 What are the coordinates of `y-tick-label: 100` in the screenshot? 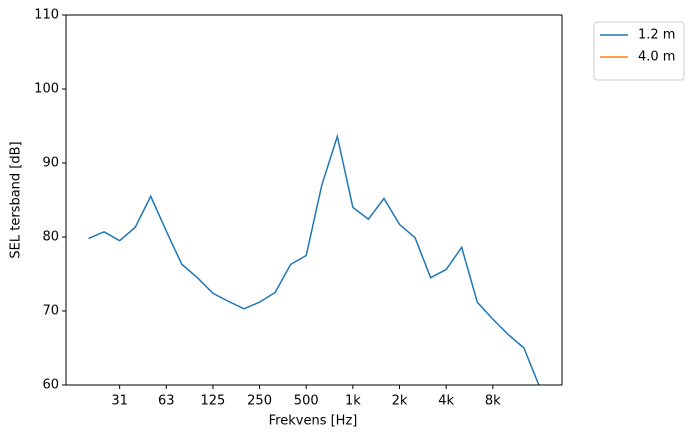 It's located at (46, 89).